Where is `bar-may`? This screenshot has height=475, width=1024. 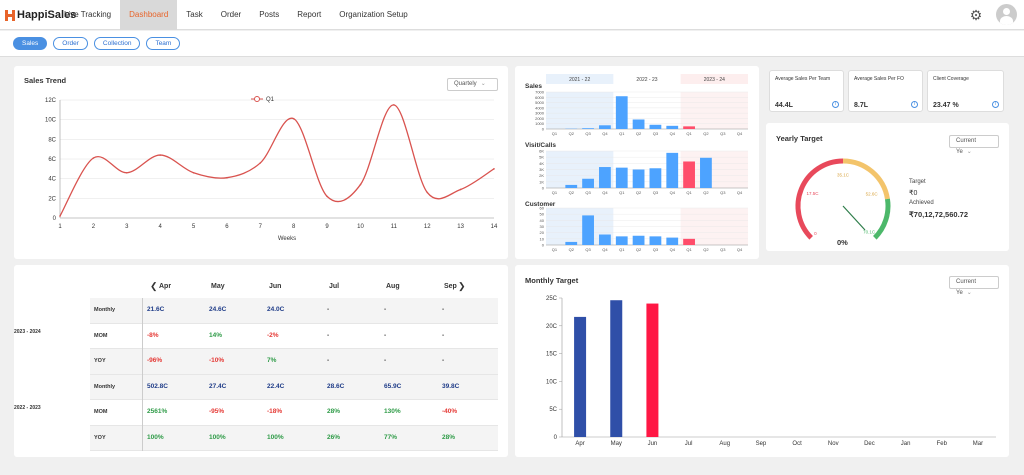
bar-may is located at coordinates (616, 368).